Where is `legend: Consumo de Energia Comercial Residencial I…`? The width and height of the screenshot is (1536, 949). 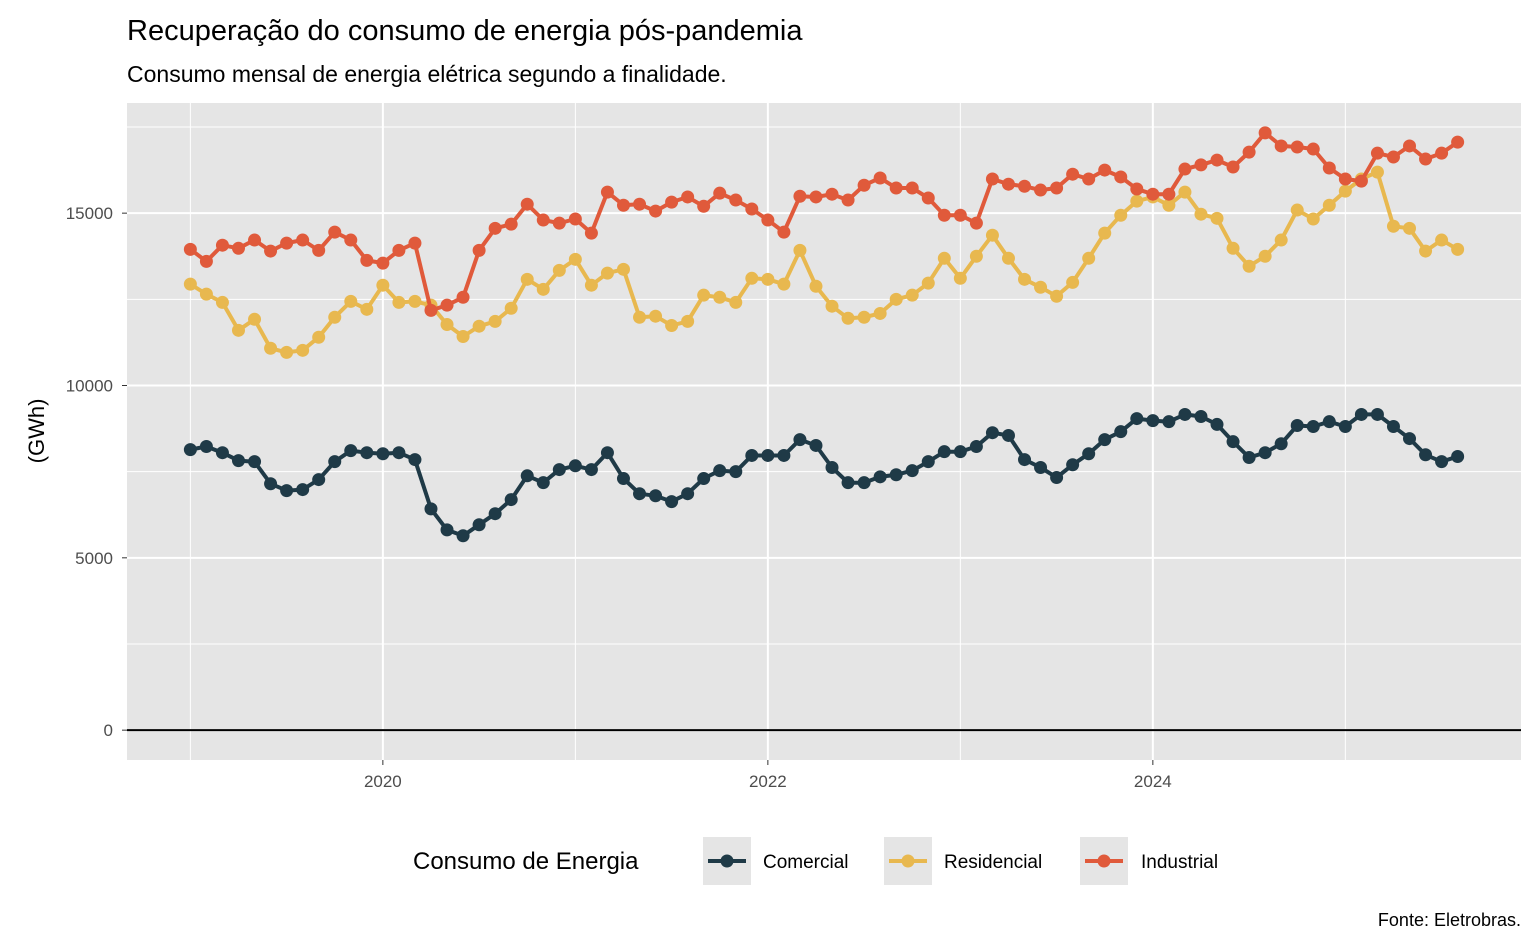 legend: Consumo de Energia Comercial Residencial I… is located at coordinates (815, 861).